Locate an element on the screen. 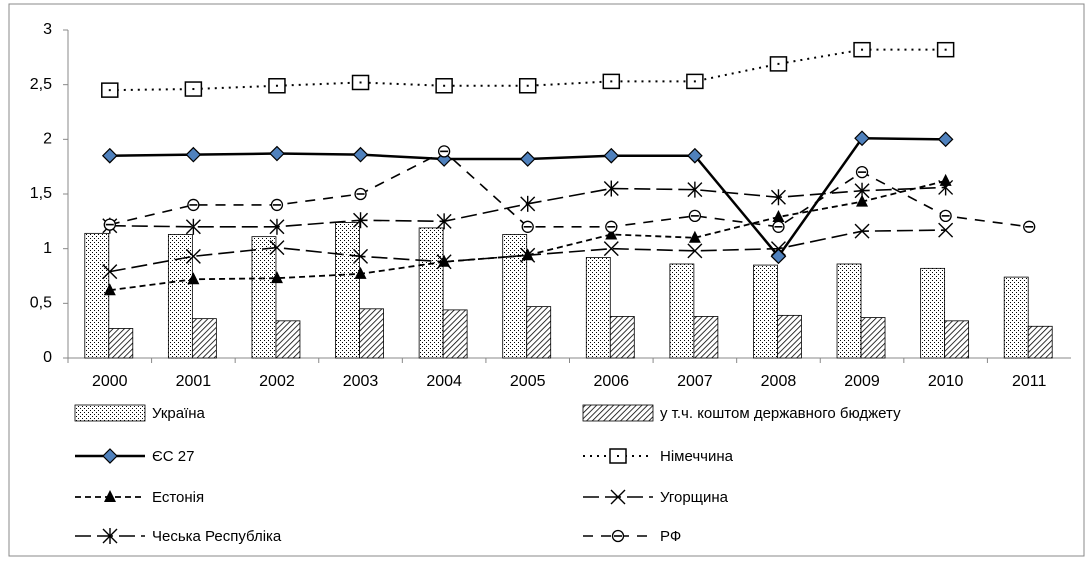 The height and width of the screenshot is (562, 1091). legend-label: ЄС 27 is located at coordinates (173, 456).